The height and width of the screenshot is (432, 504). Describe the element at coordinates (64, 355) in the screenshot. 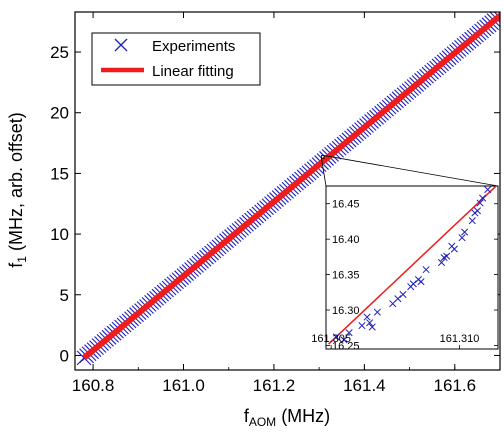

I see `y-tick-label: 0` at that location.